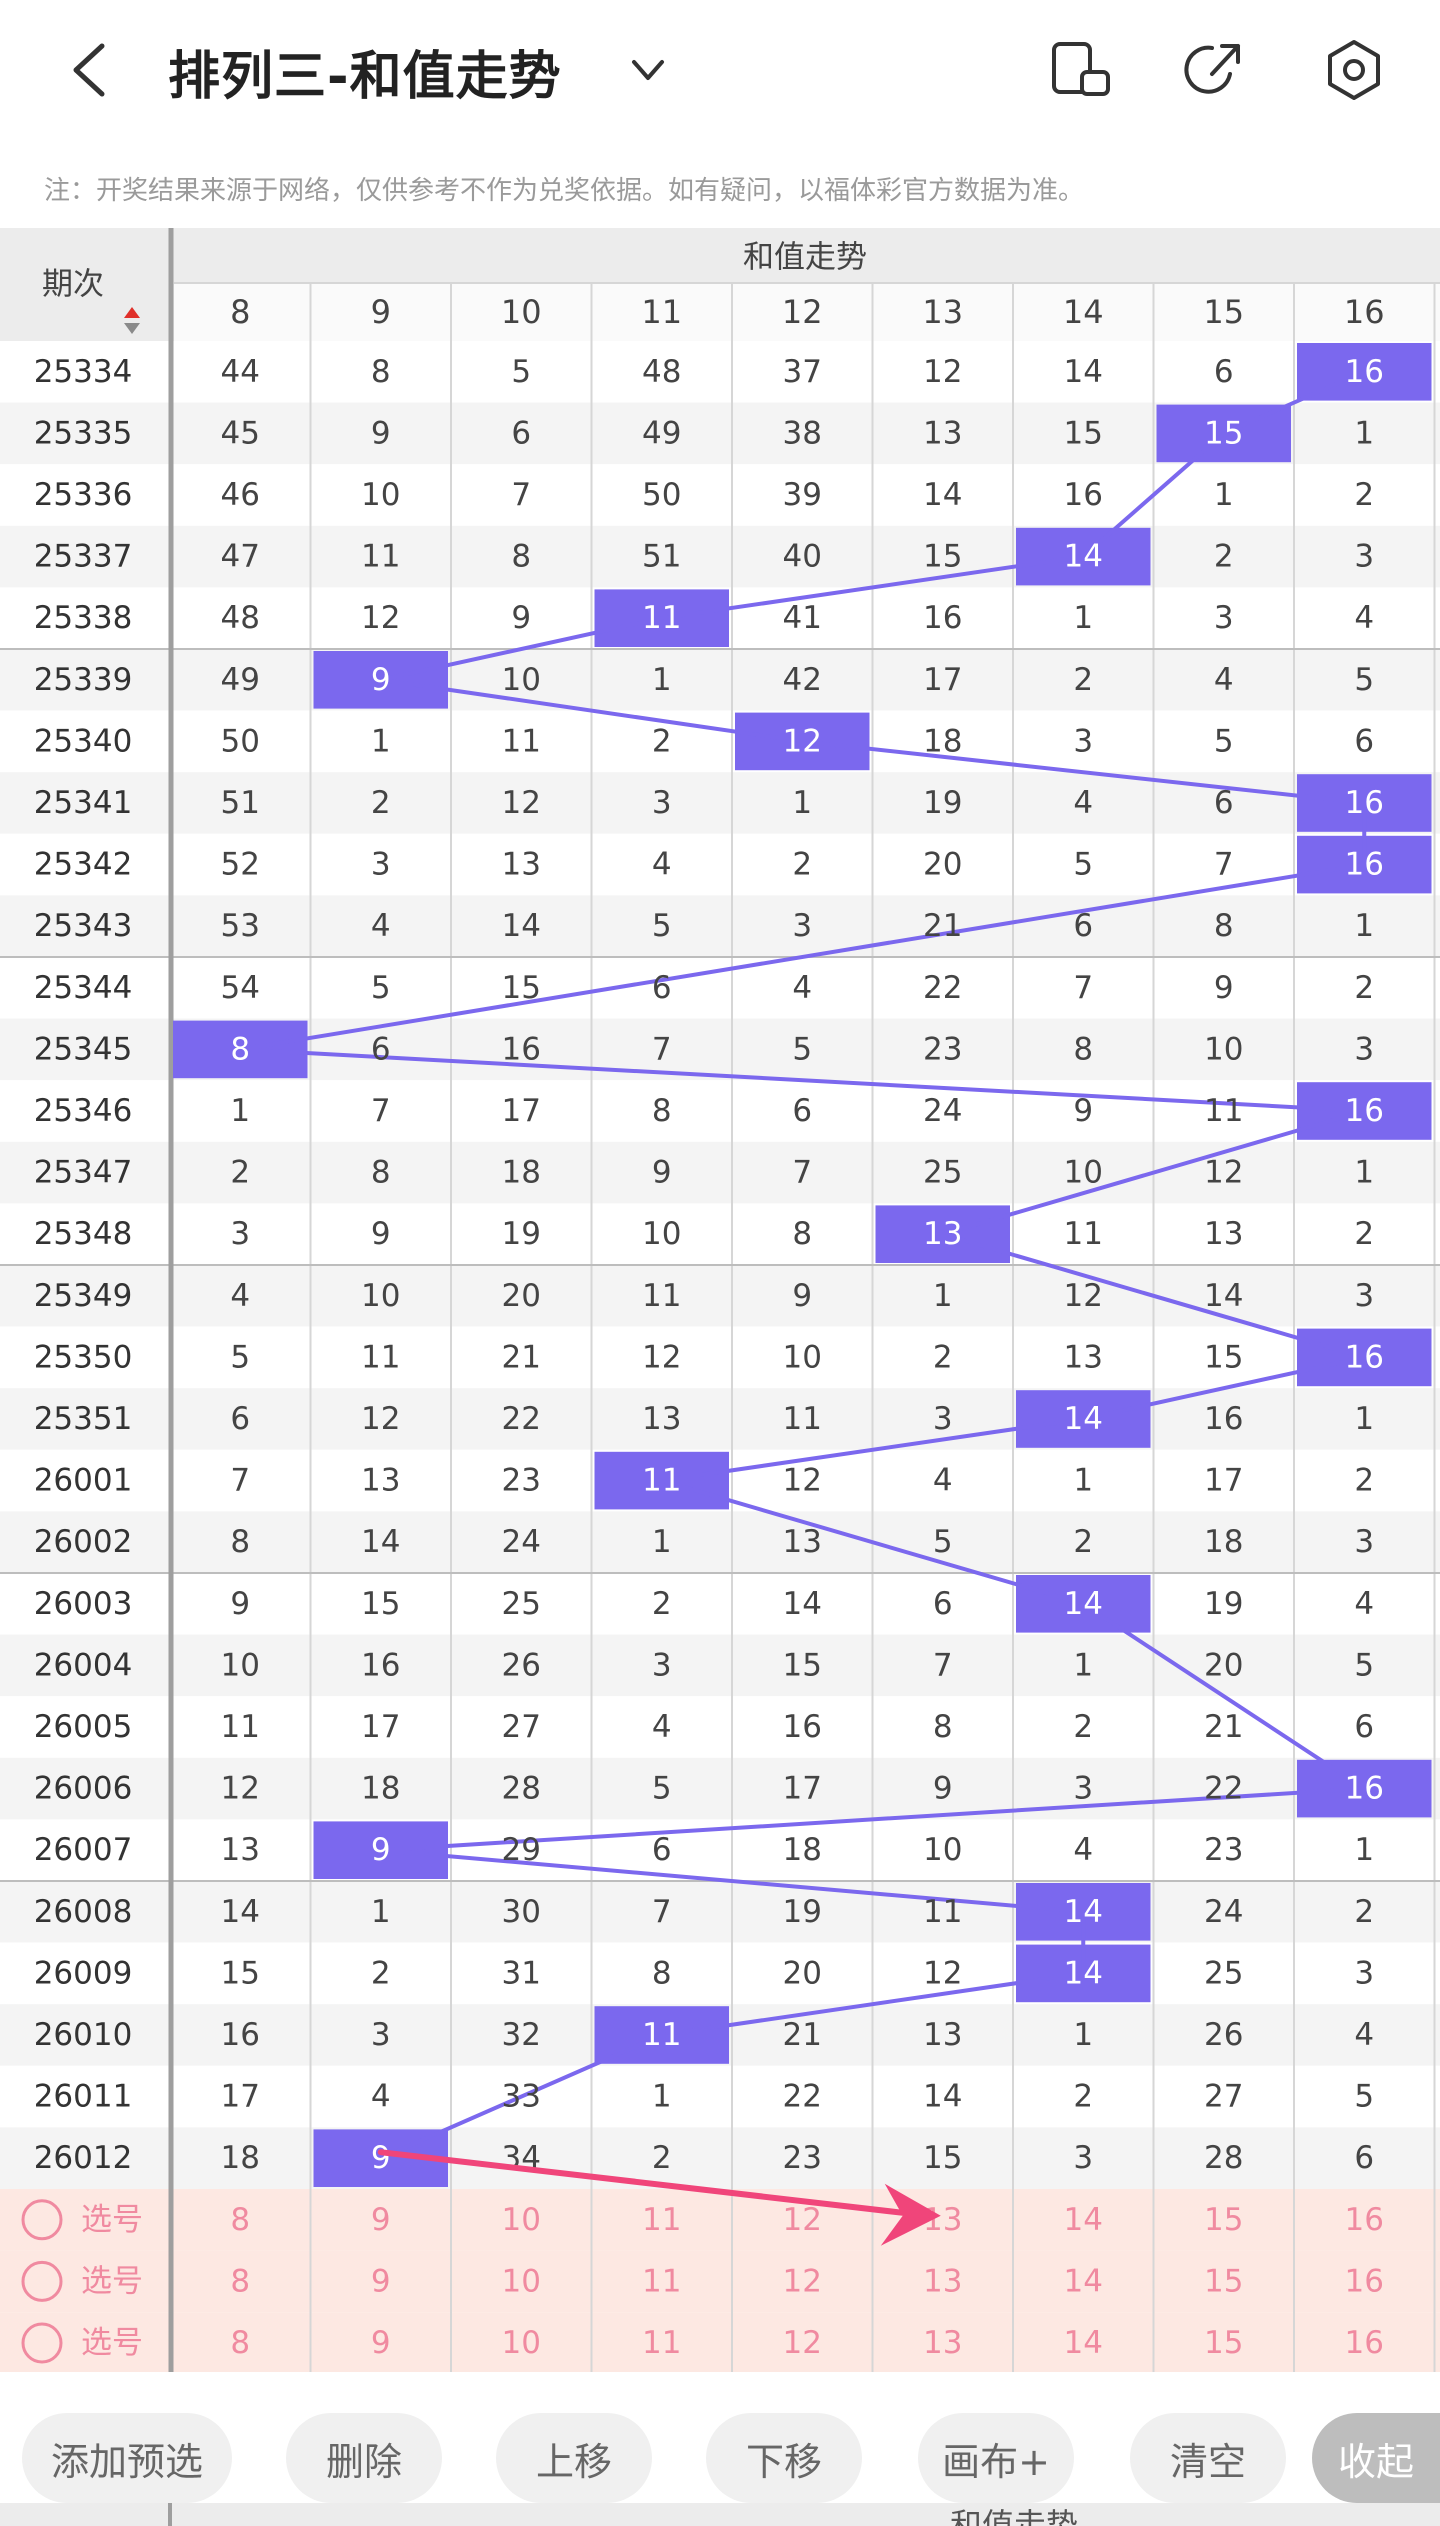  Describe the element at coordinates (83, 2158) in the screenshot. I see `period-label: 26012` at that location.